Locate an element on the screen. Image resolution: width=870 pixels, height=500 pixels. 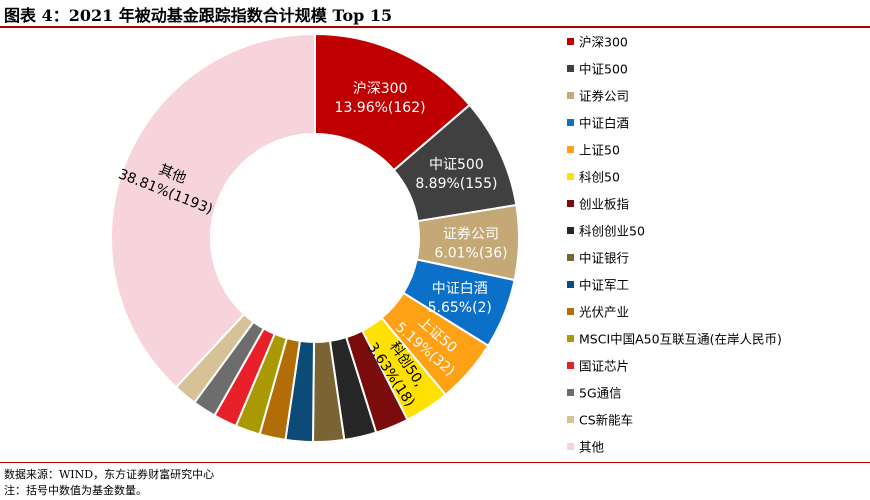
slice-label-name: 沪深300 is located at coordinates (380, 89).